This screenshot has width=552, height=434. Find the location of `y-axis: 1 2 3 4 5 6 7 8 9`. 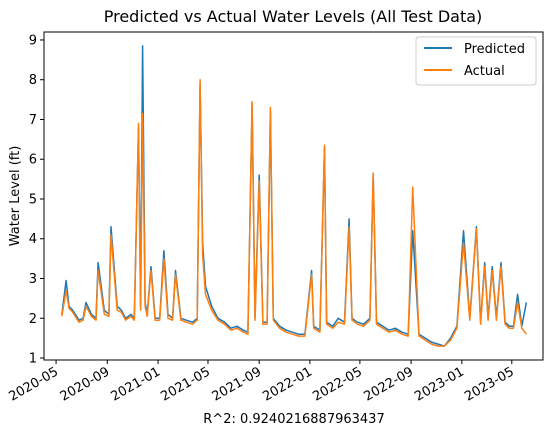

y-axis: 1 2 3 4 5 6 7 8 9 is located at coordinates (36, 200).